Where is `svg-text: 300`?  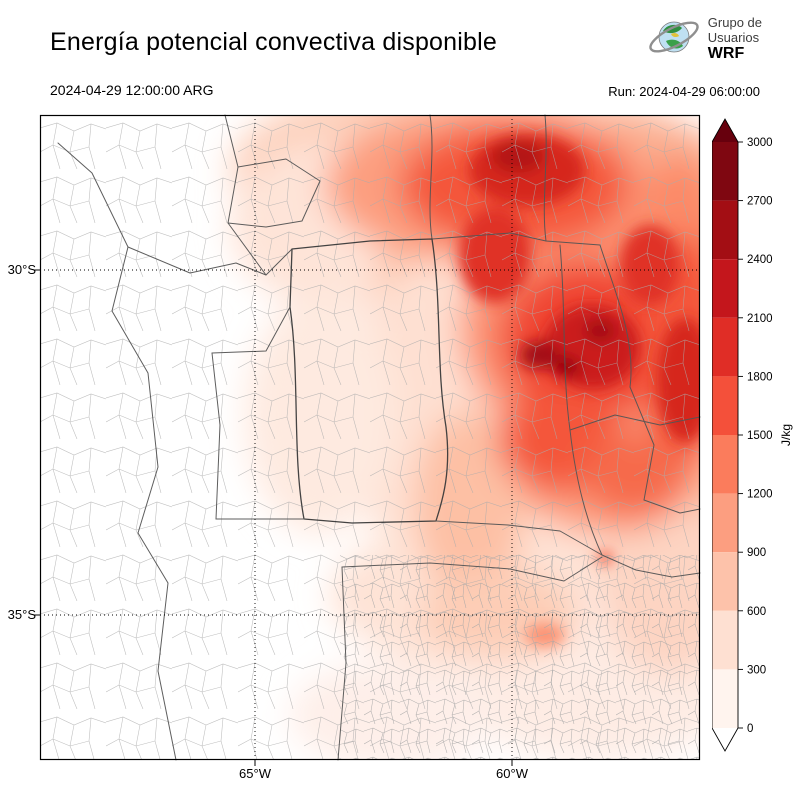
svg-text: 300 is located at coordinates (756, 670).